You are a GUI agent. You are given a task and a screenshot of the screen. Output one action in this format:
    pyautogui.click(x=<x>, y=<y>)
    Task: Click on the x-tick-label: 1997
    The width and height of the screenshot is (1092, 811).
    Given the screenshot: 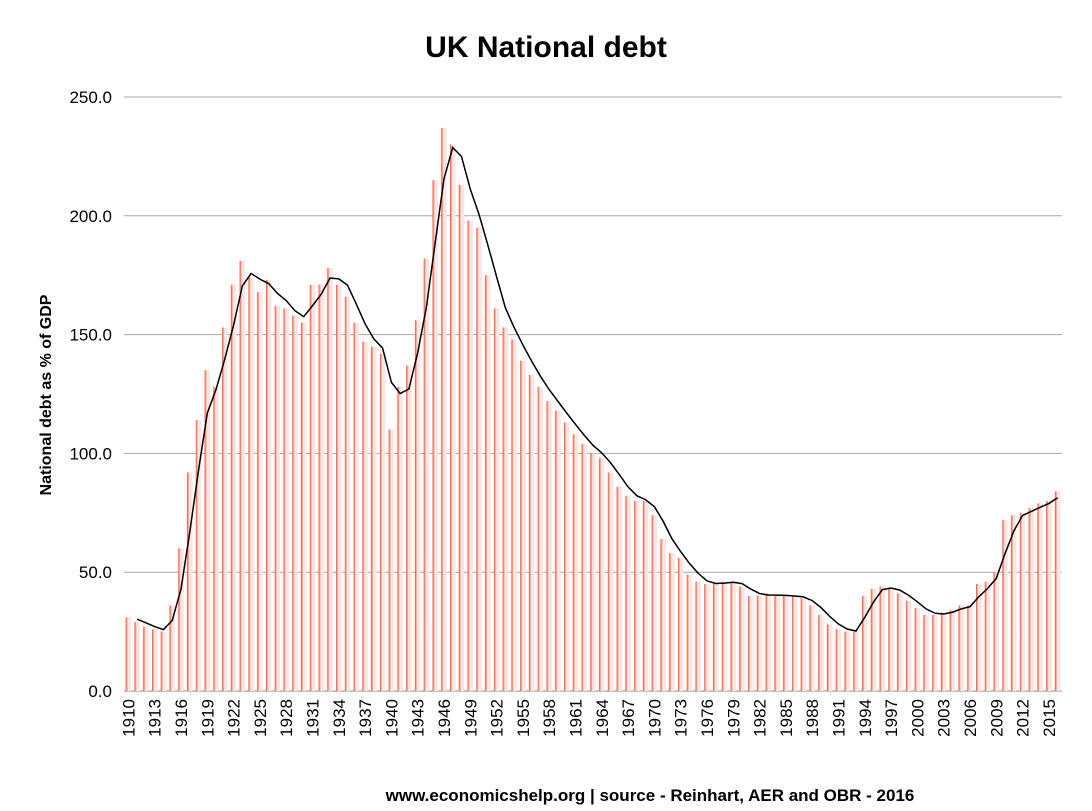 What is the action you would take?
    pyautogui.click(x=891, y=718)
    